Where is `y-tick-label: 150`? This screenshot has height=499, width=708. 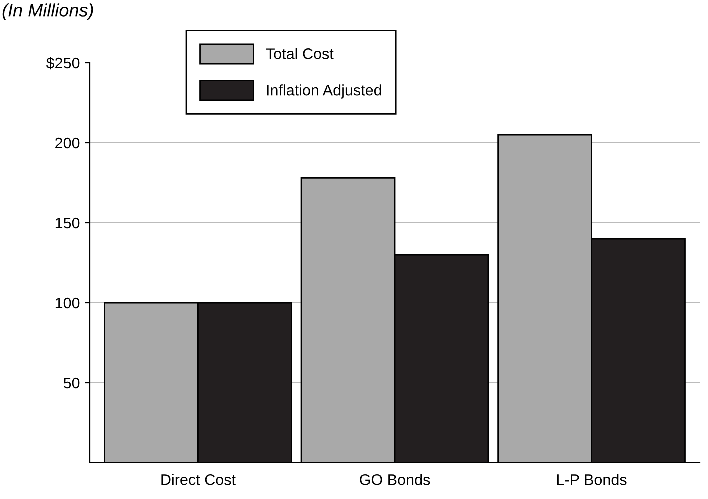 y-tick-label: 150 is located at coordinates (68, 223).